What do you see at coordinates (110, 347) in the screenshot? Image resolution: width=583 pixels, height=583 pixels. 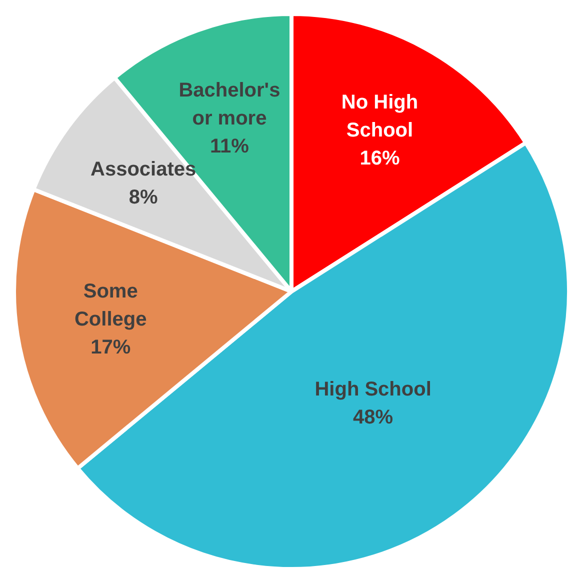 I see `data-label: 17%` at bounding box center [110, 347].